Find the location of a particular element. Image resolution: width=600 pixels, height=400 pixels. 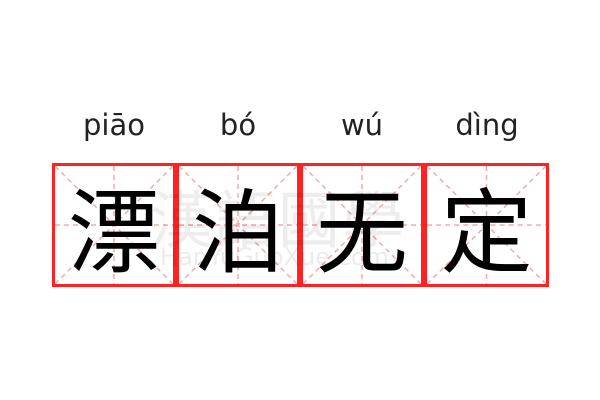

watermark-url: HanYuGuoXue.com is located at coordinates (274, 257).